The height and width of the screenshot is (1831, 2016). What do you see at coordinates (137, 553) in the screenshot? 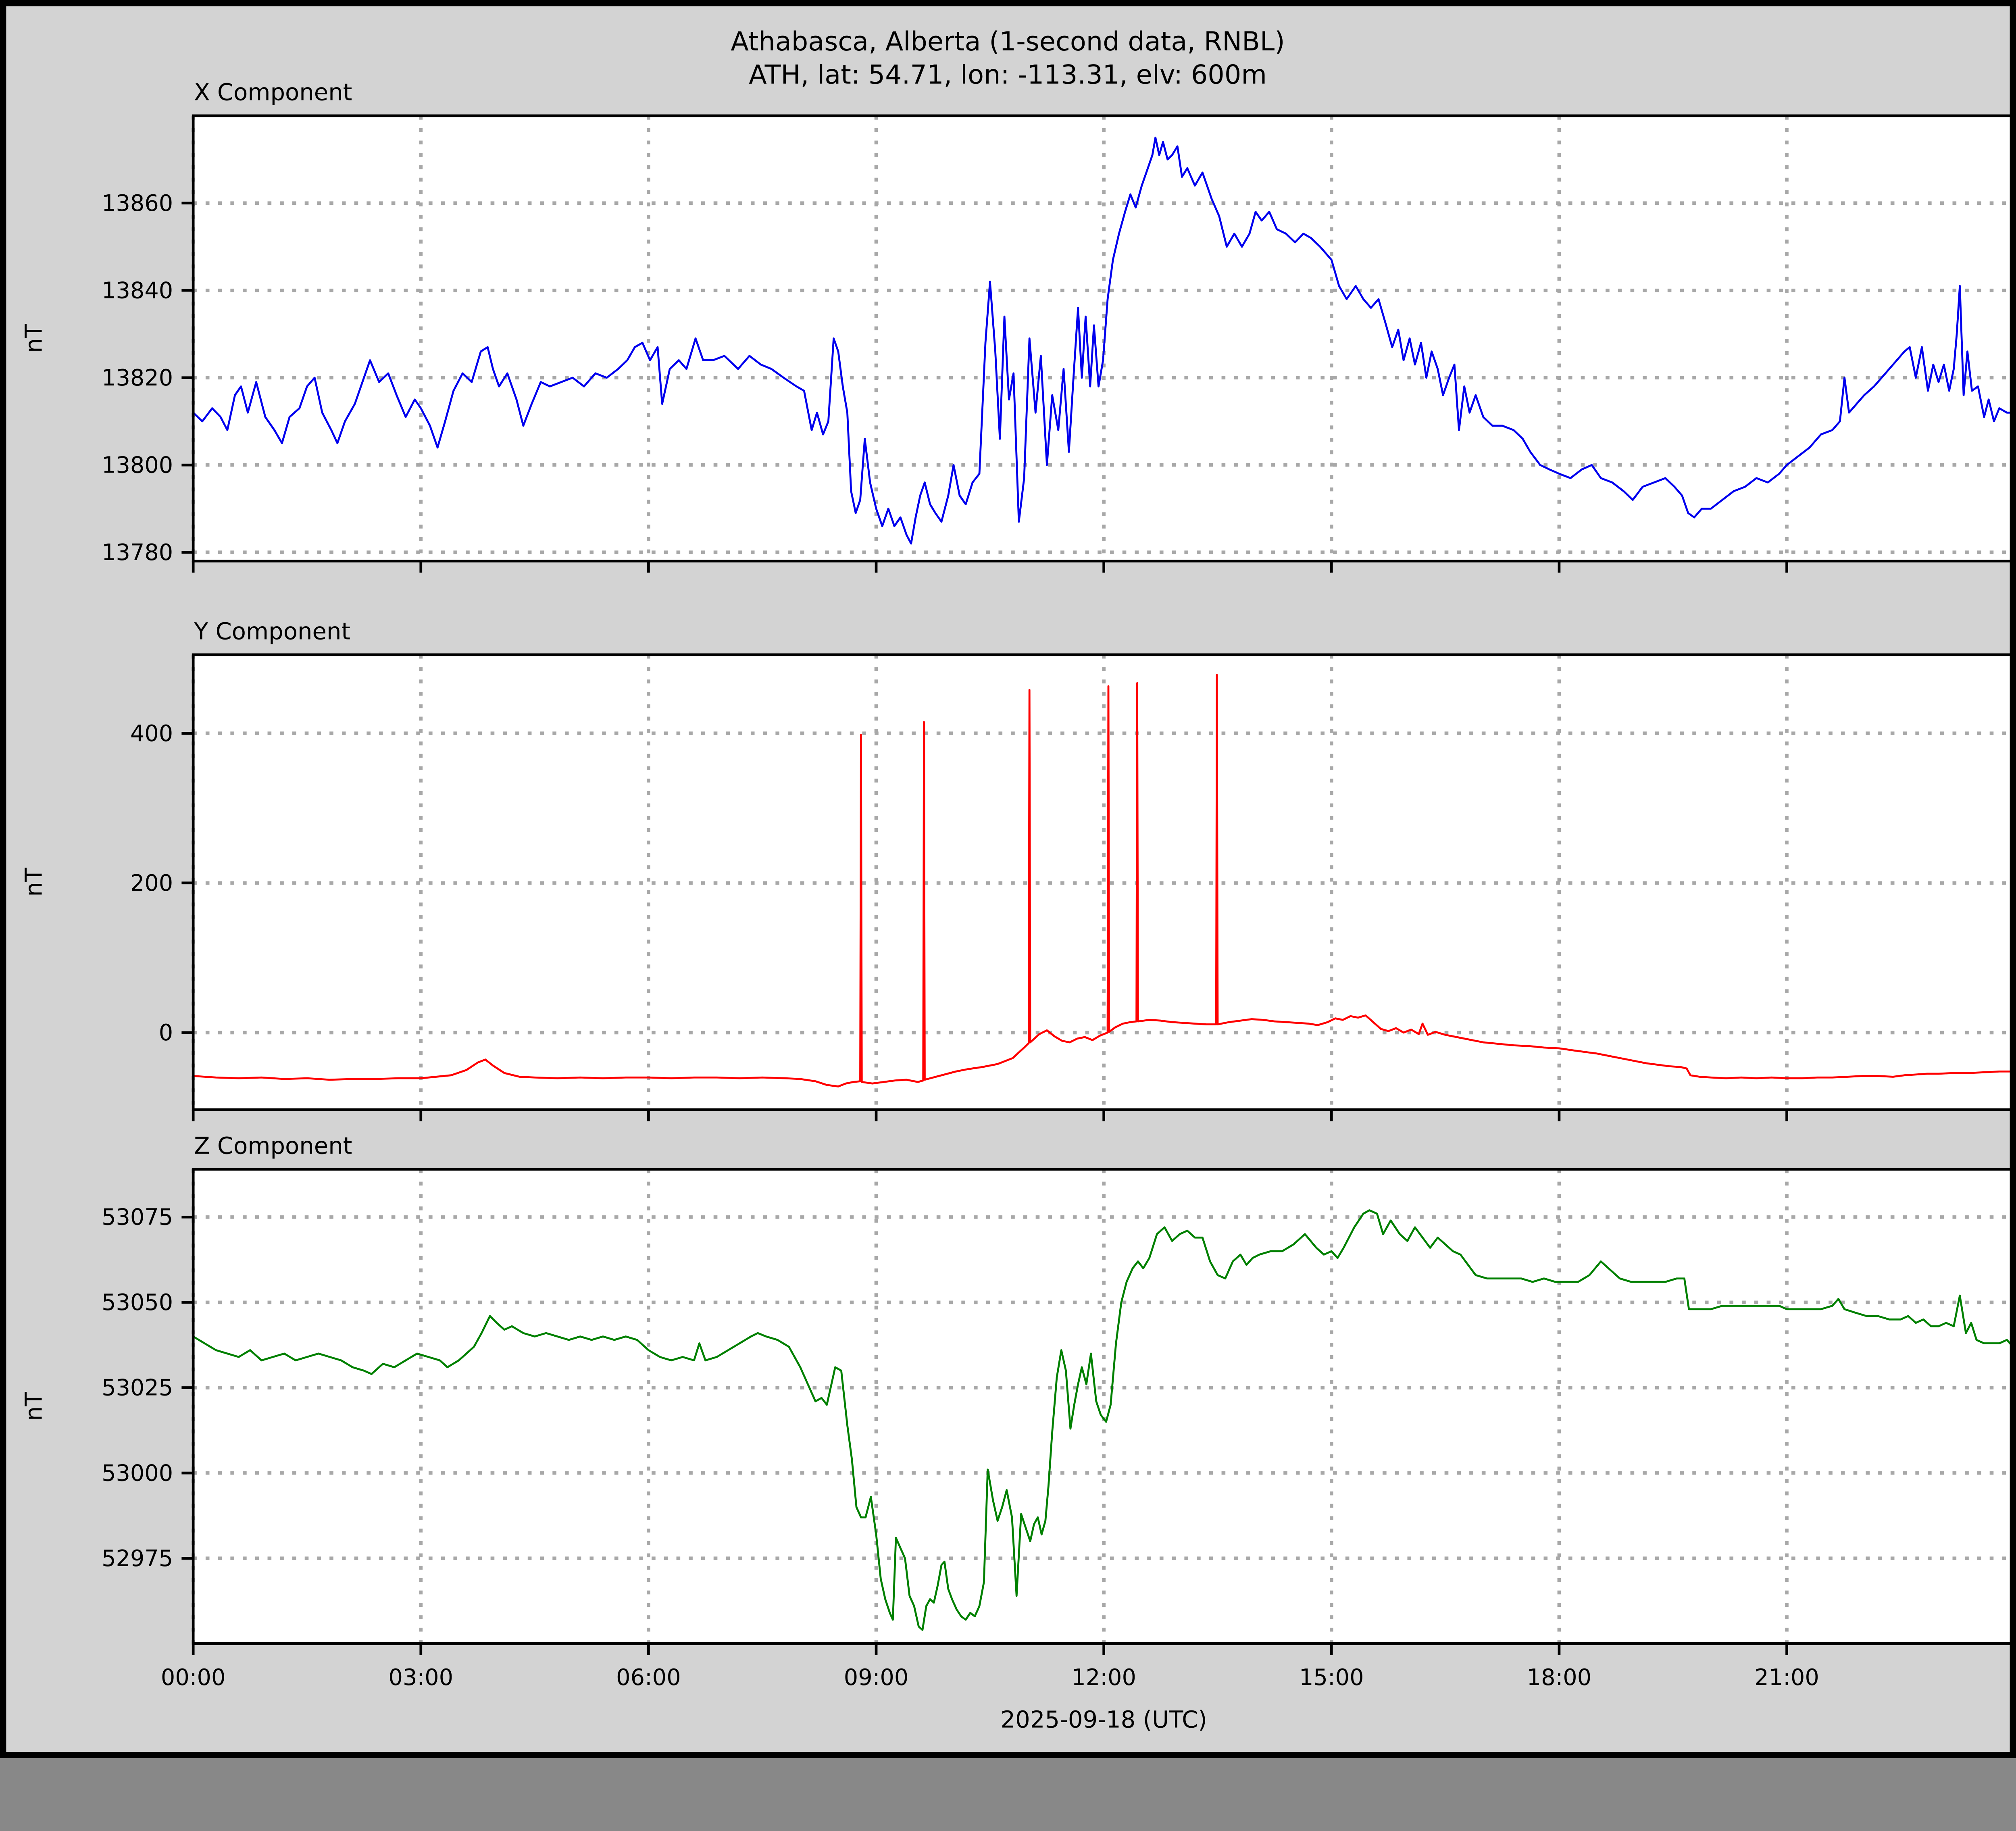
I see `y-tick-label: 13780` at bounding box center [137, 553].